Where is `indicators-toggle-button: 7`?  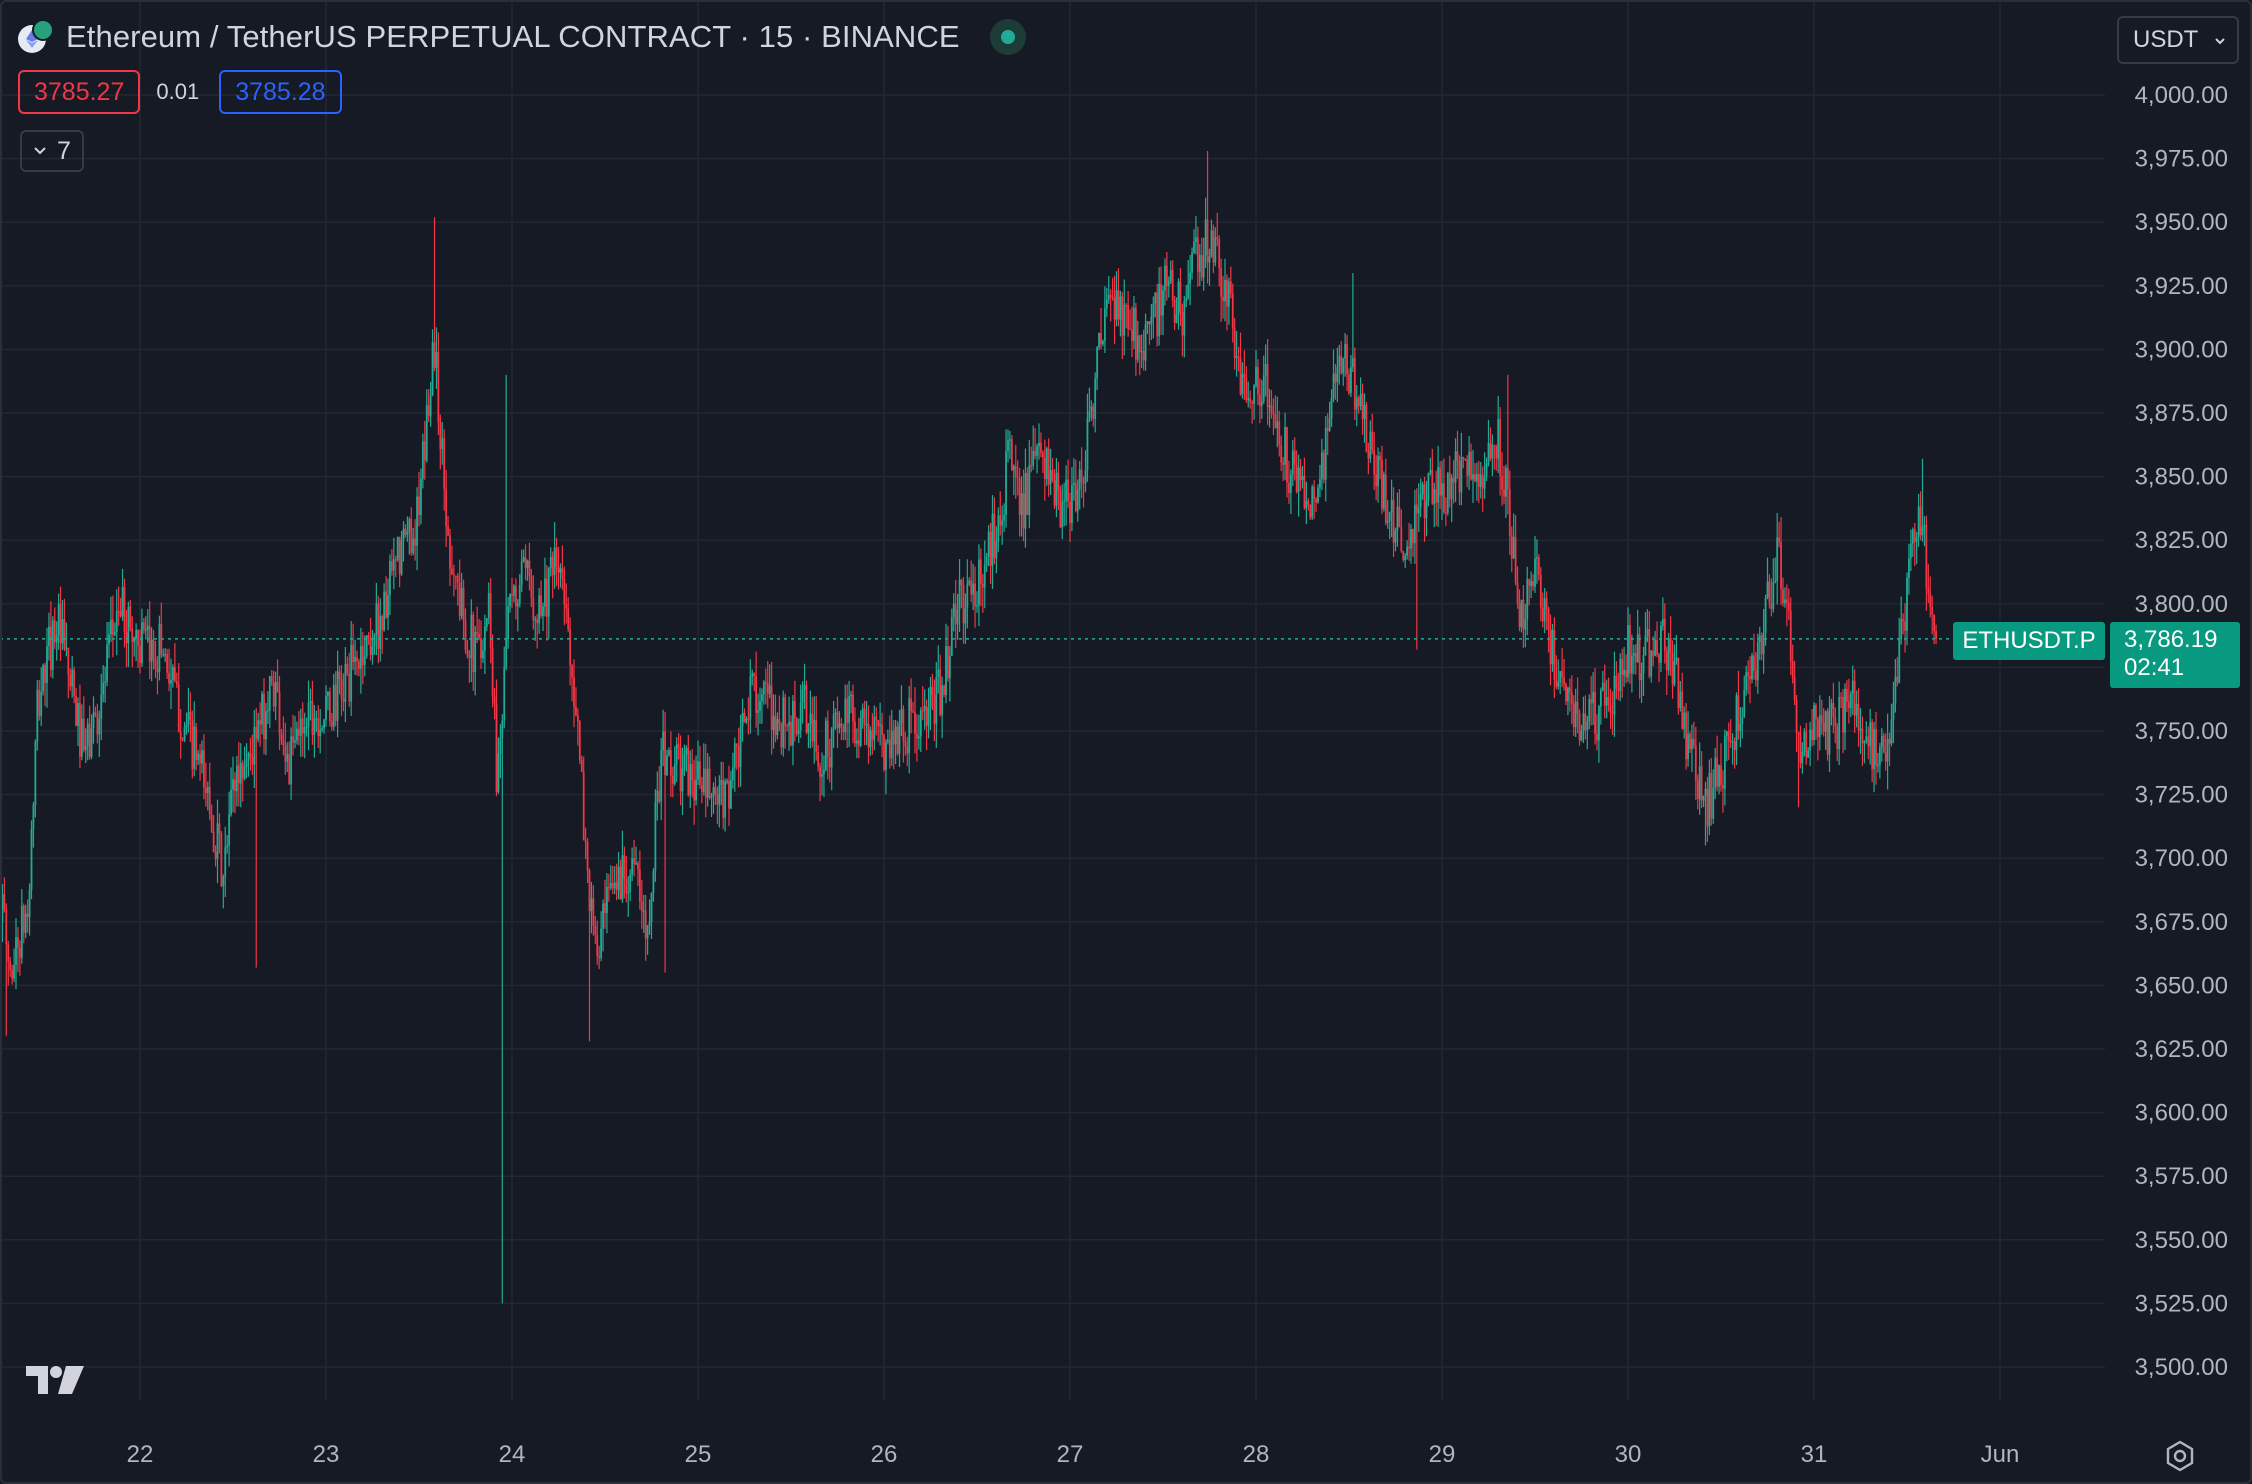 indicators-toggle-button: 7 is located at coordinates (52, 151).